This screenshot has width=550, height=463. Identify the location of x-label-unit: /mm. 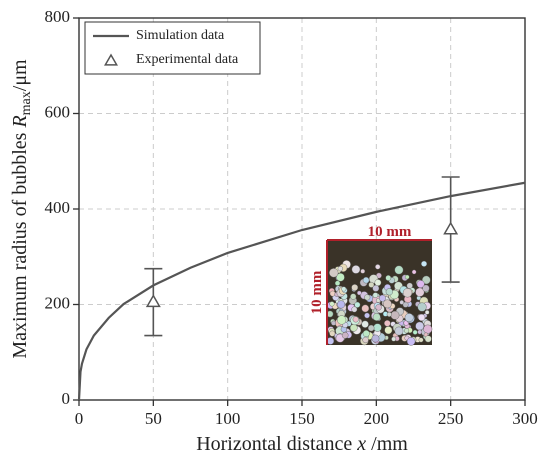
(387, 444).